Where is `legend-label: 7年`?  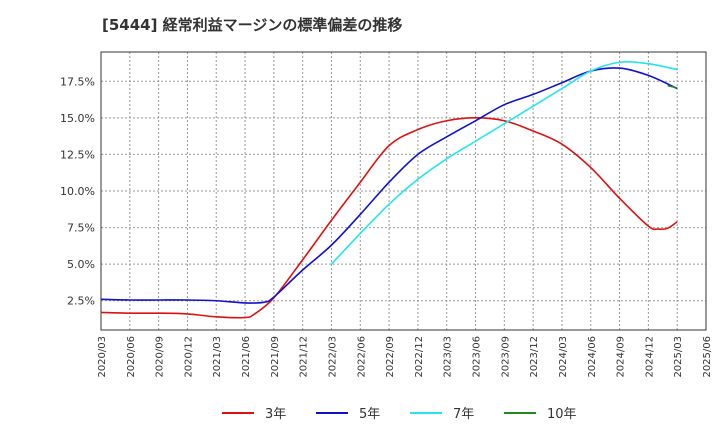
legend-label: 7年 is located at coordinates (463, 414).